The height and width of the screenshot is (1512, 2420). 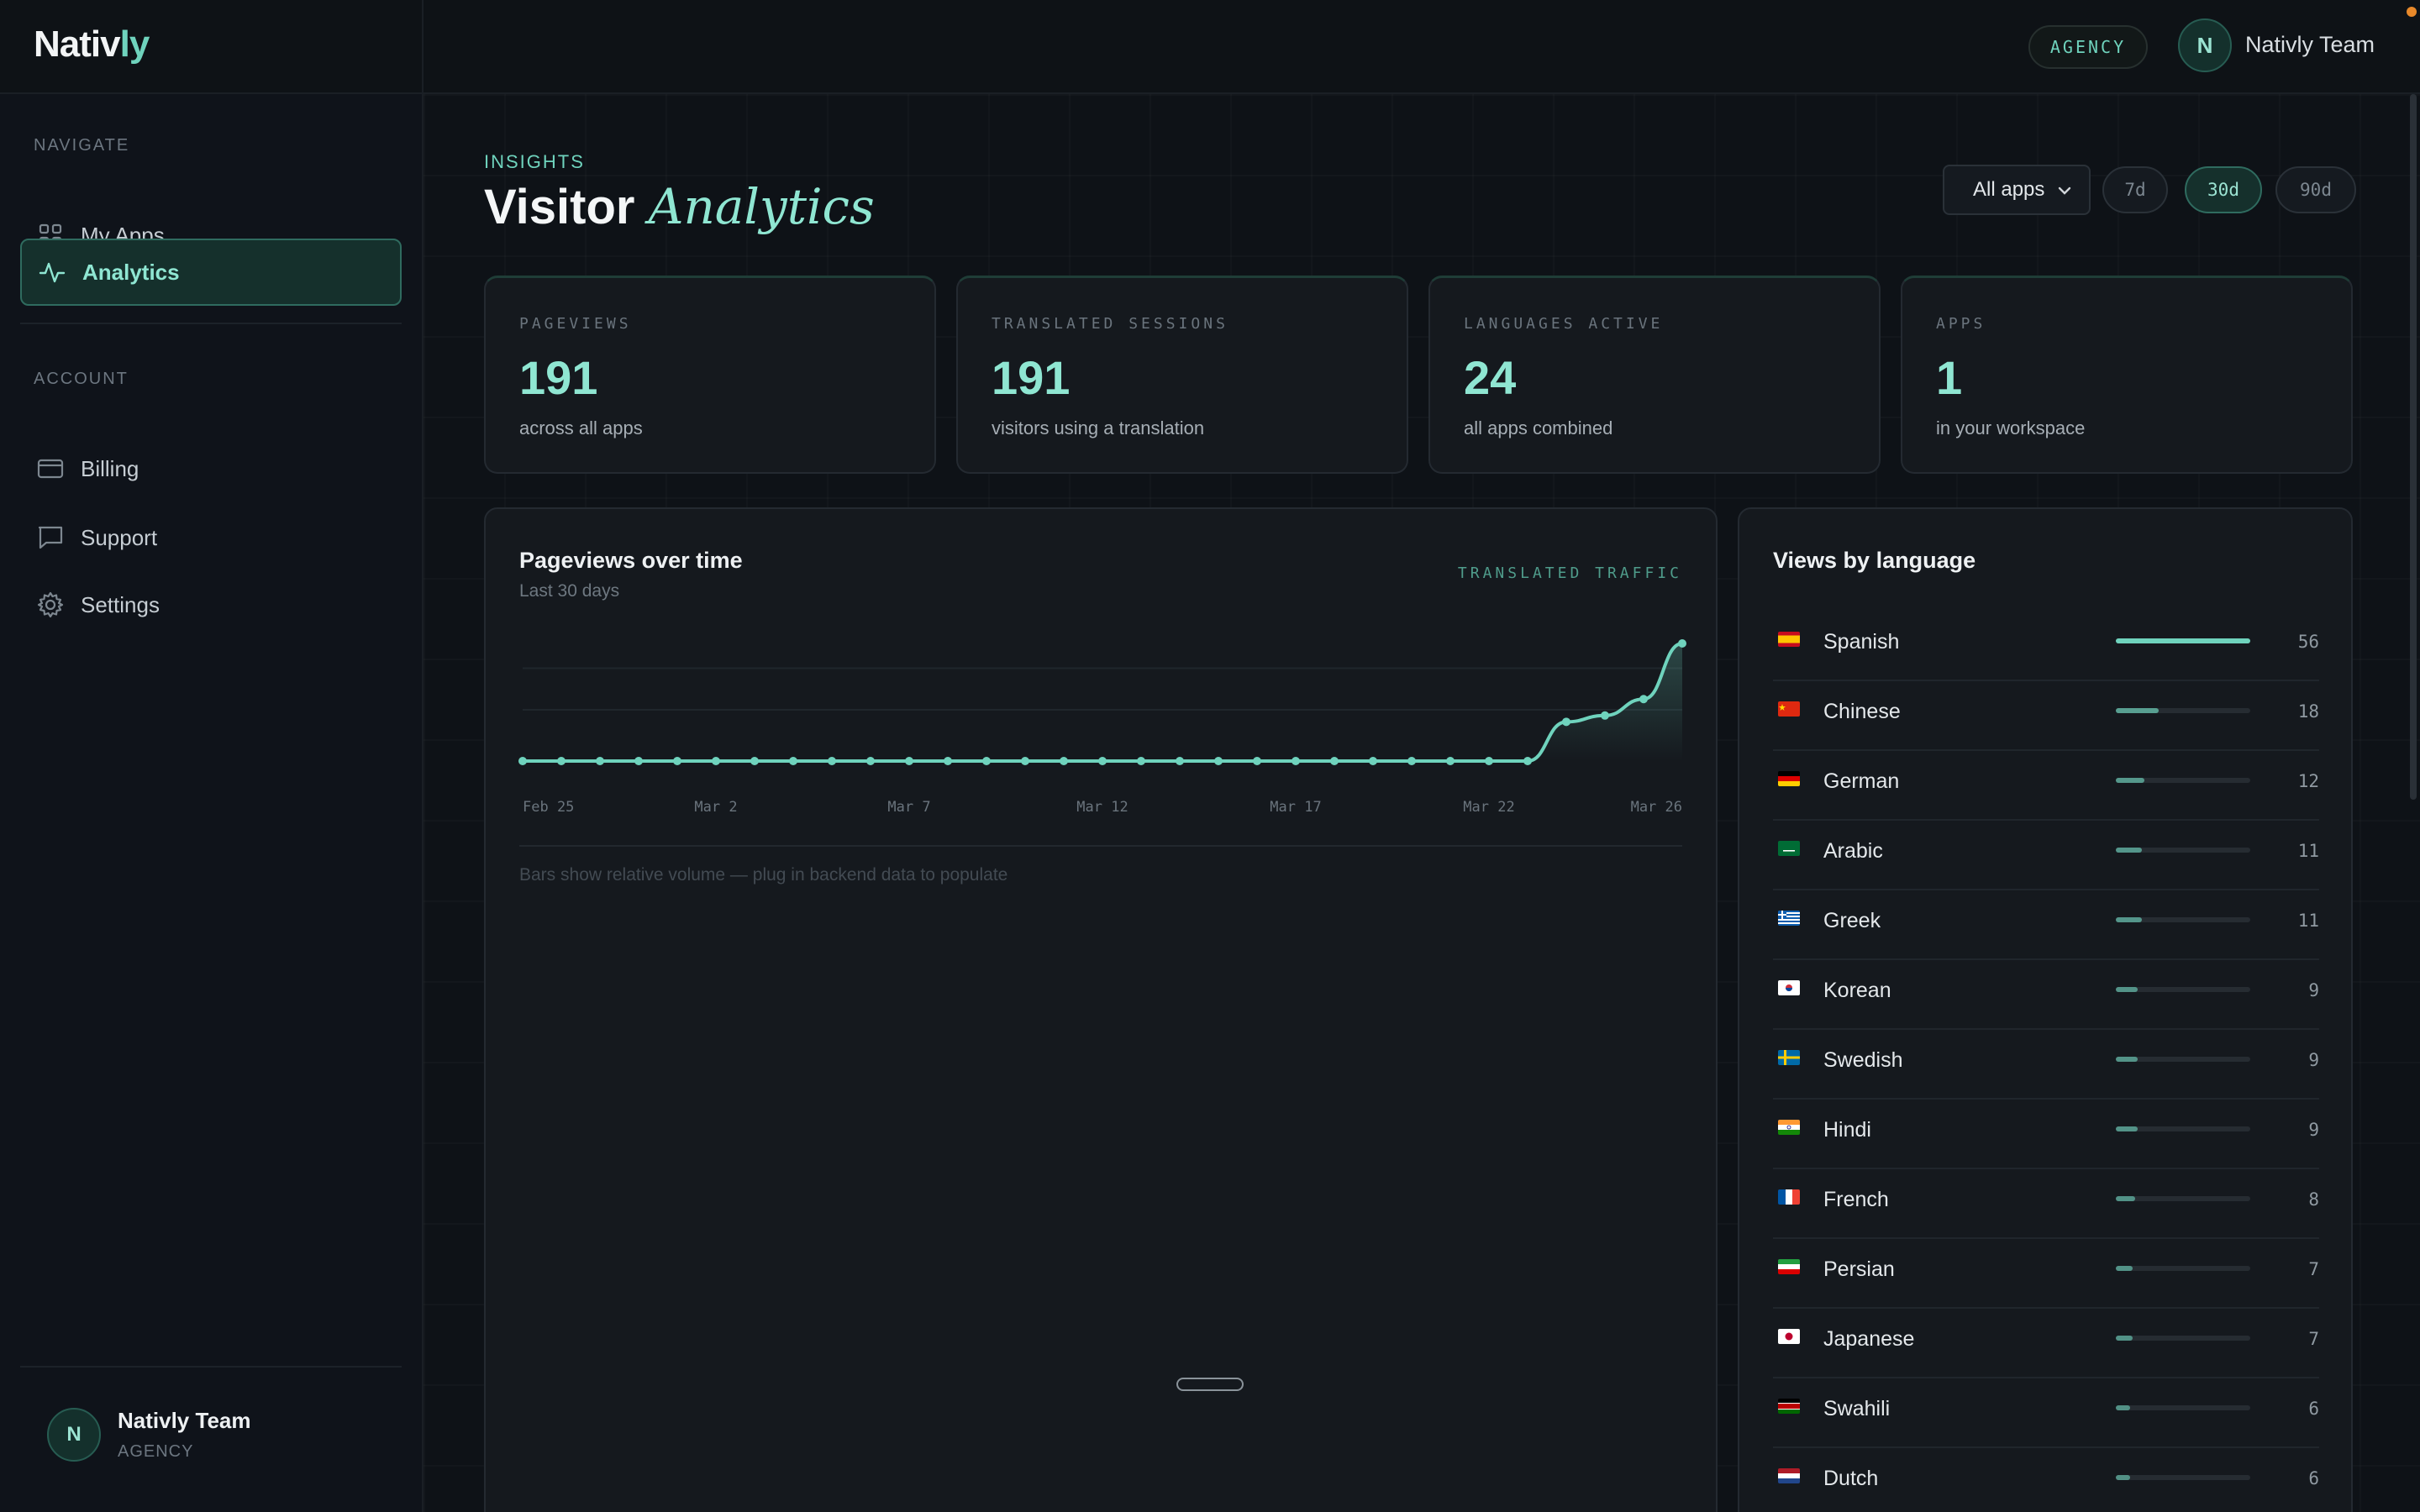 What do you see at coordinates (1098, 427) in the screenshot?
I see `stat-subtext: visitors using a translation` at bounding box center [1098, 427].